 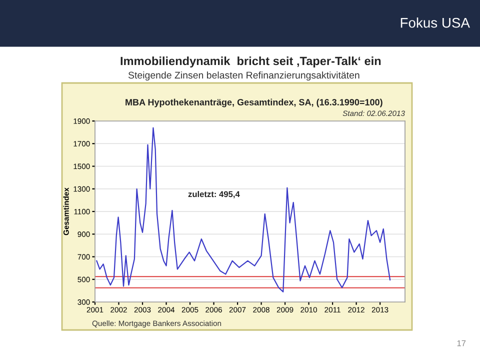 What do you see at coordinates (244, 76) in the screenshot?
I see `chart-subtitle: Steigende Zinsen belasten Refinanzierungsaktivitäten` at bounding box center [244, 76].